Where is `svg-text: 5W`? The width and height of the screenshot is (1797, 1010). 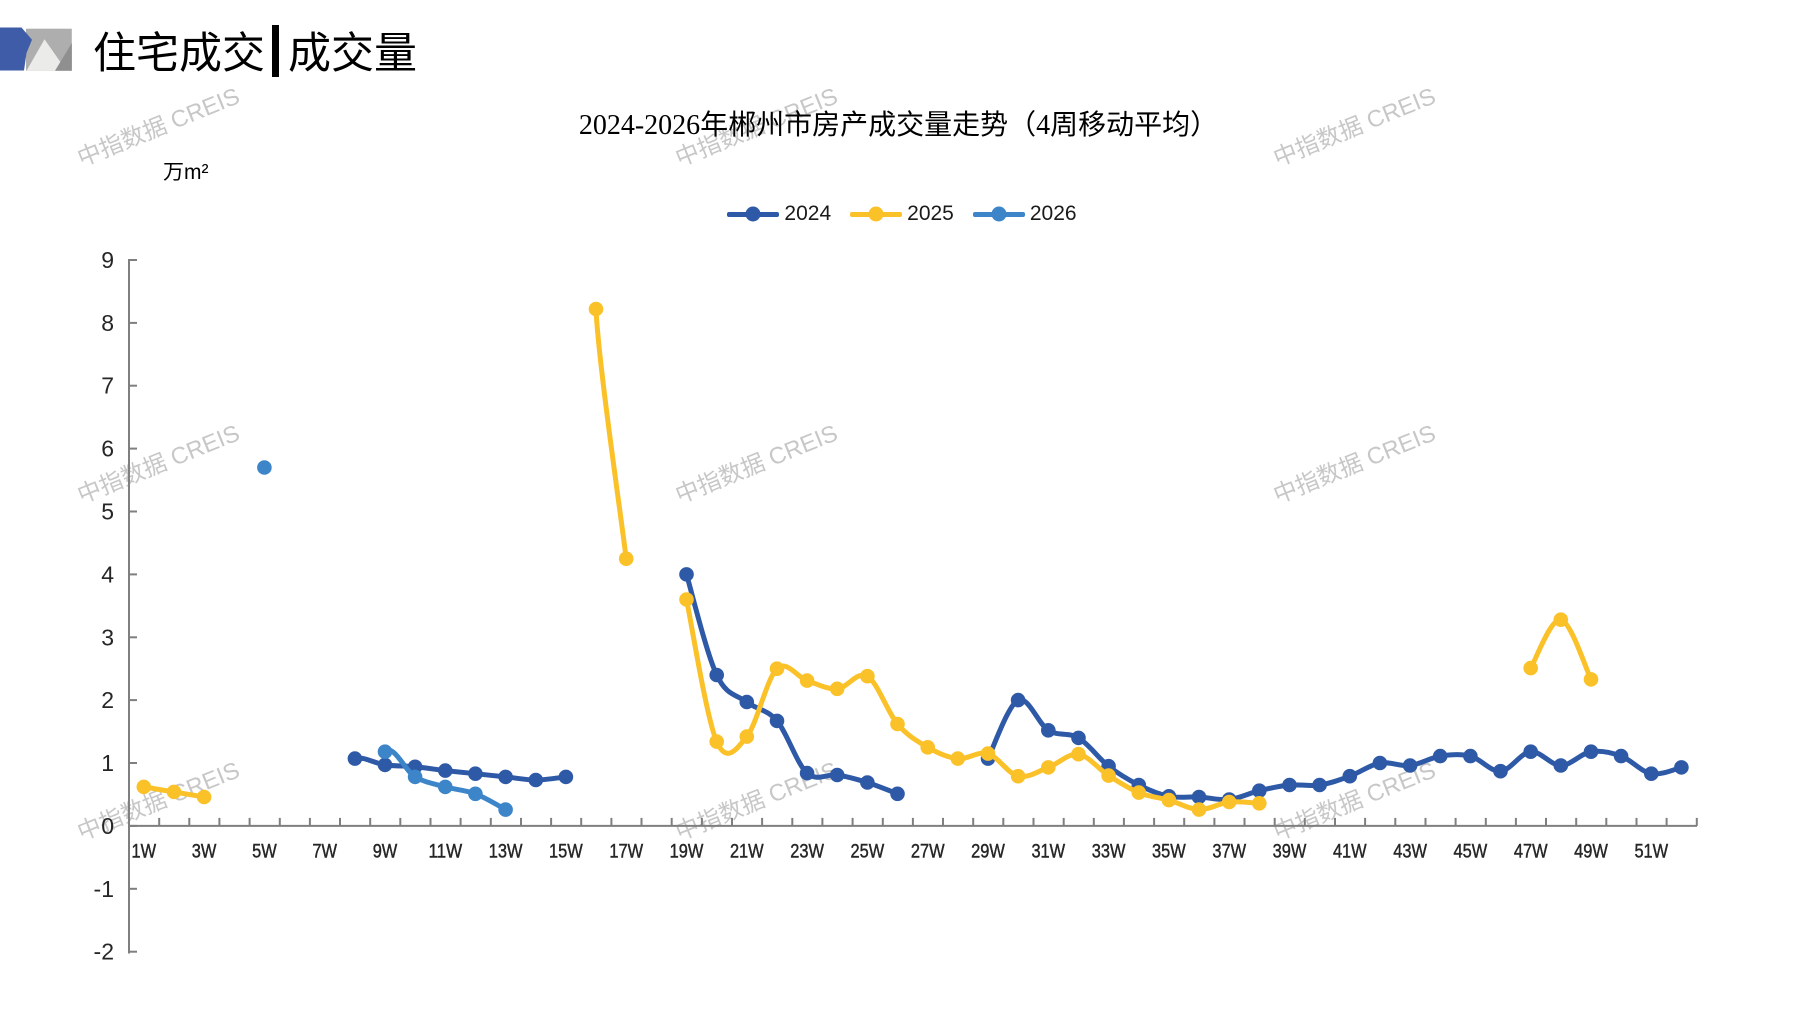 svg-text: 5W is located at coordinates (264, 852).